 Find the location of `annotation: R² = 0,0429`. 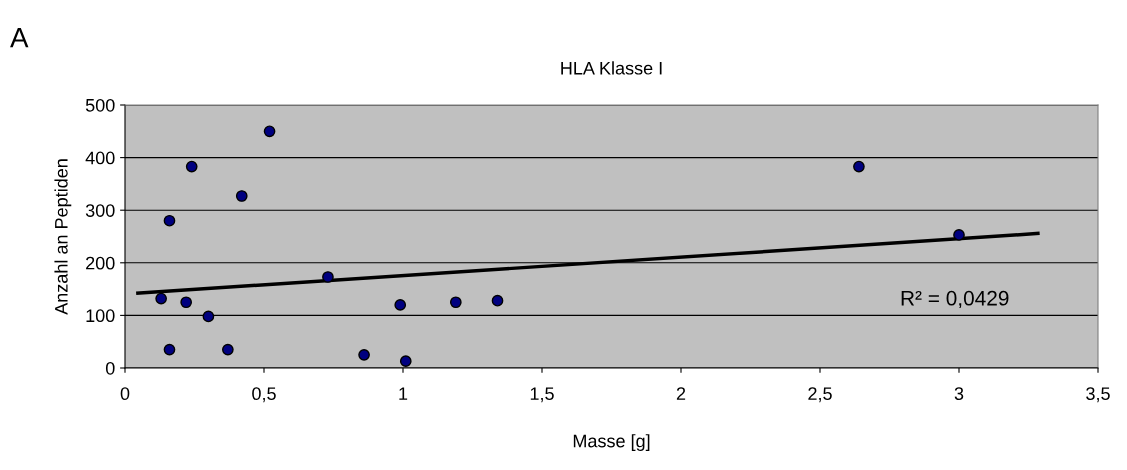

annotation: R² = 0,0429 is located at coordinates (955, 299).